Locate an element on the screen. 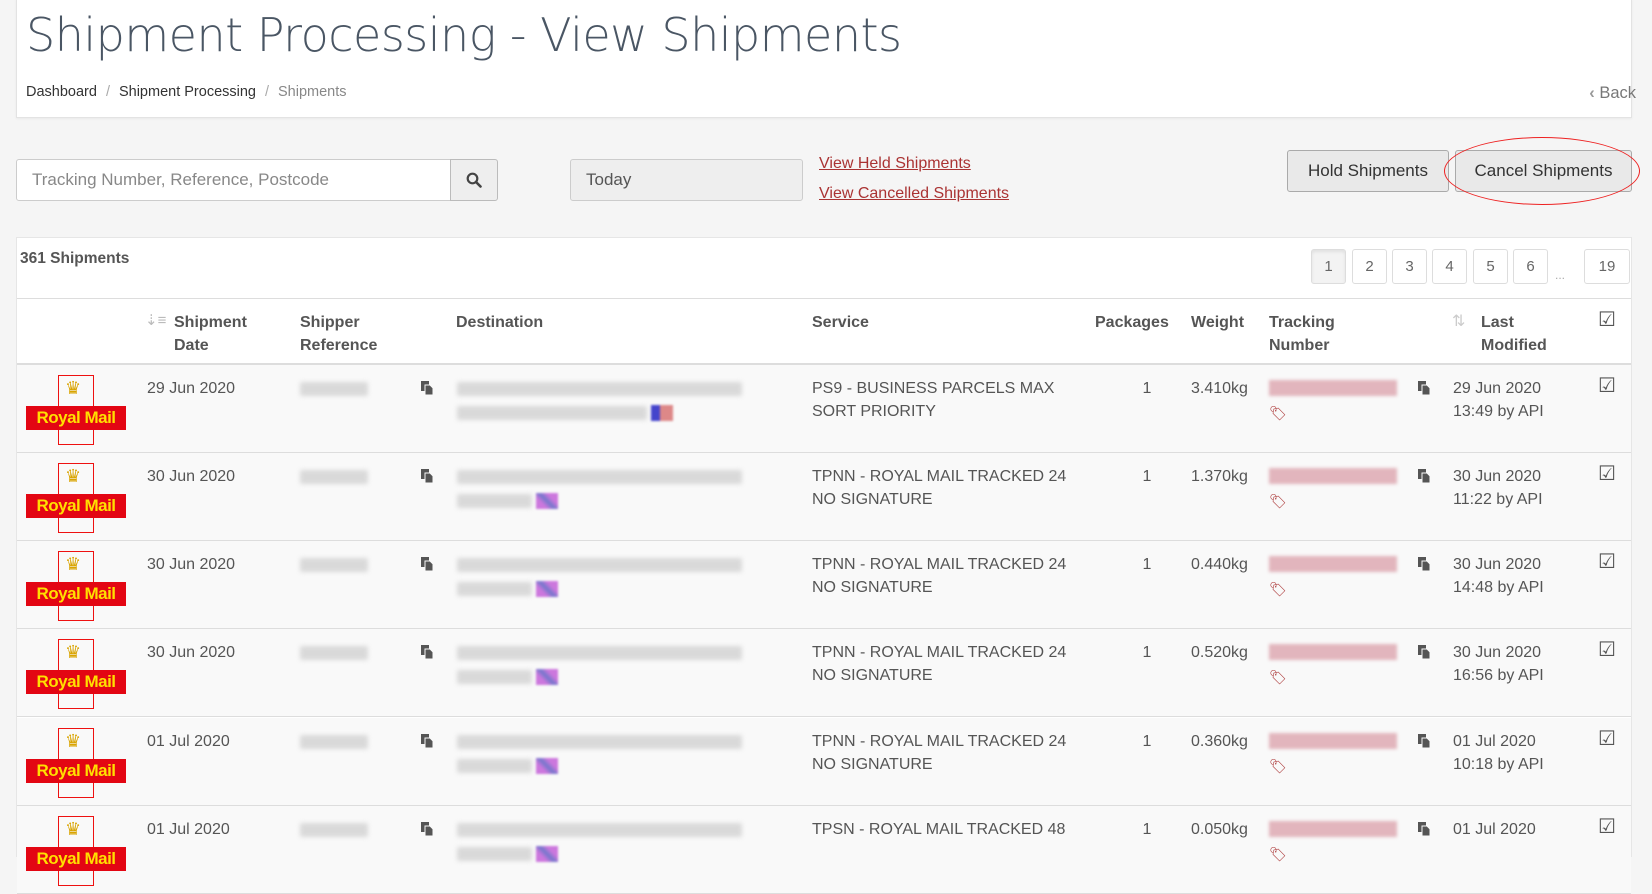  select-all-checkbox-icon: ☑ is located at coordinates (1607, 320).